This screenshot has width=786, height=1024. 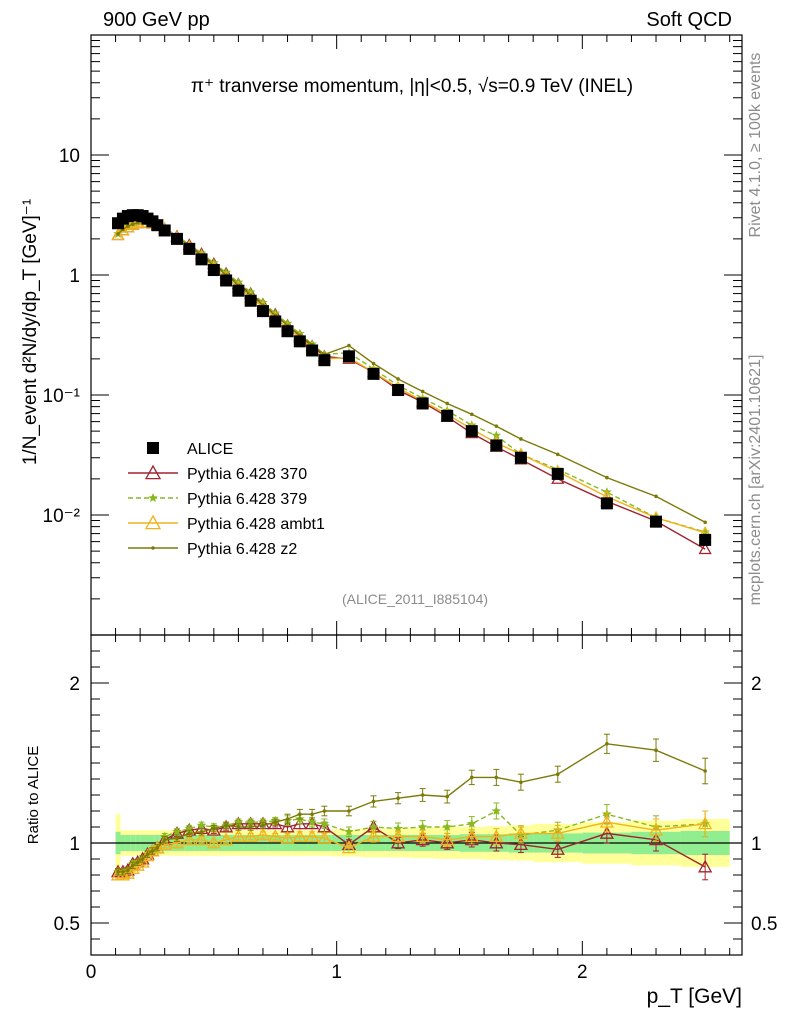 What do you see at coordinates (210, 449) in the screenshot?
I see `legend-label: ALICE` at bounding box center [210, 449].